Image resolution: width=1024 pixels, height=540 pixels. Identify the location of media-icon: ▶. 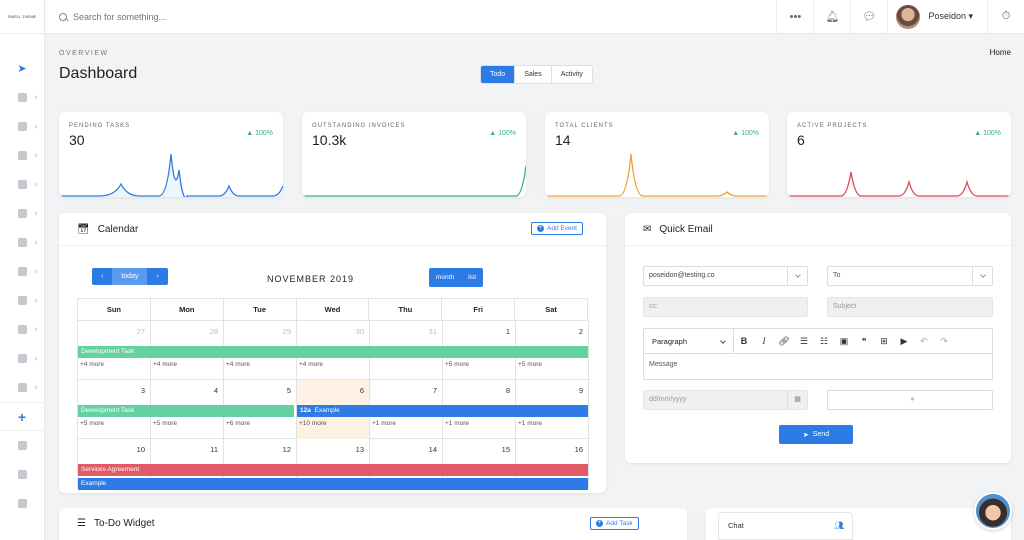
(904, 340).